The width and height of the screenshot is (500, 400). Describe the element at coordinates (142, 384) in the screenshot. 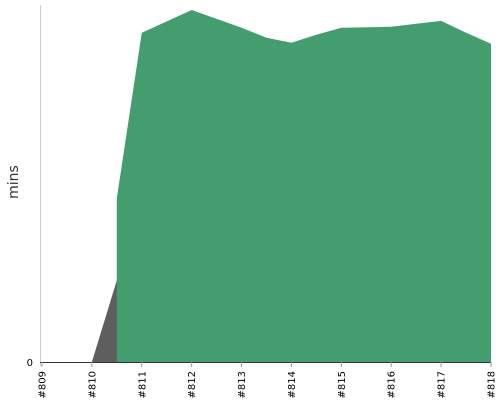

I see `x-tick-label: #811` at that location.